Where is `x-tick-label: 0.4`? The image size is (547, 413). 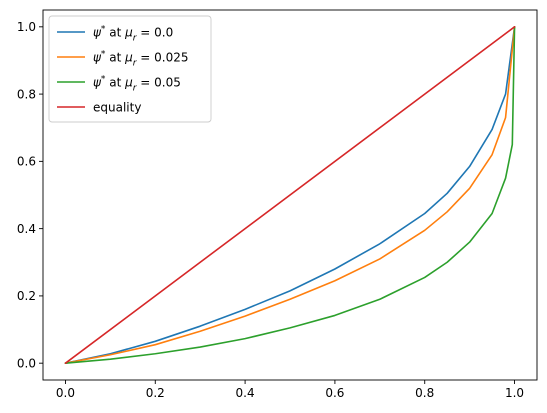
x-tick-label: 0.4 is located at coordinates (245, 393).